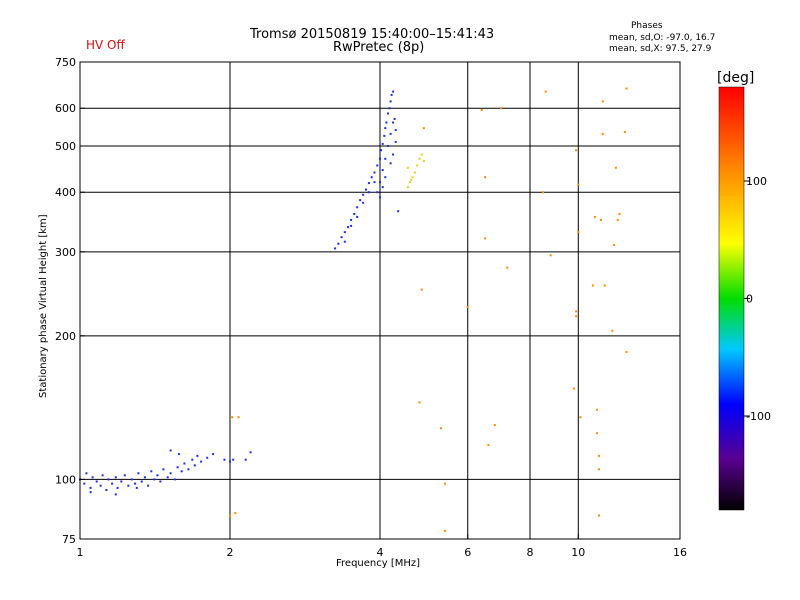 This screenshot has width=800, height=600. What do you see at coordinates (578, 552) in the screenshot?
I see `x-tick-label: 10` at bounding box center [578, 552].